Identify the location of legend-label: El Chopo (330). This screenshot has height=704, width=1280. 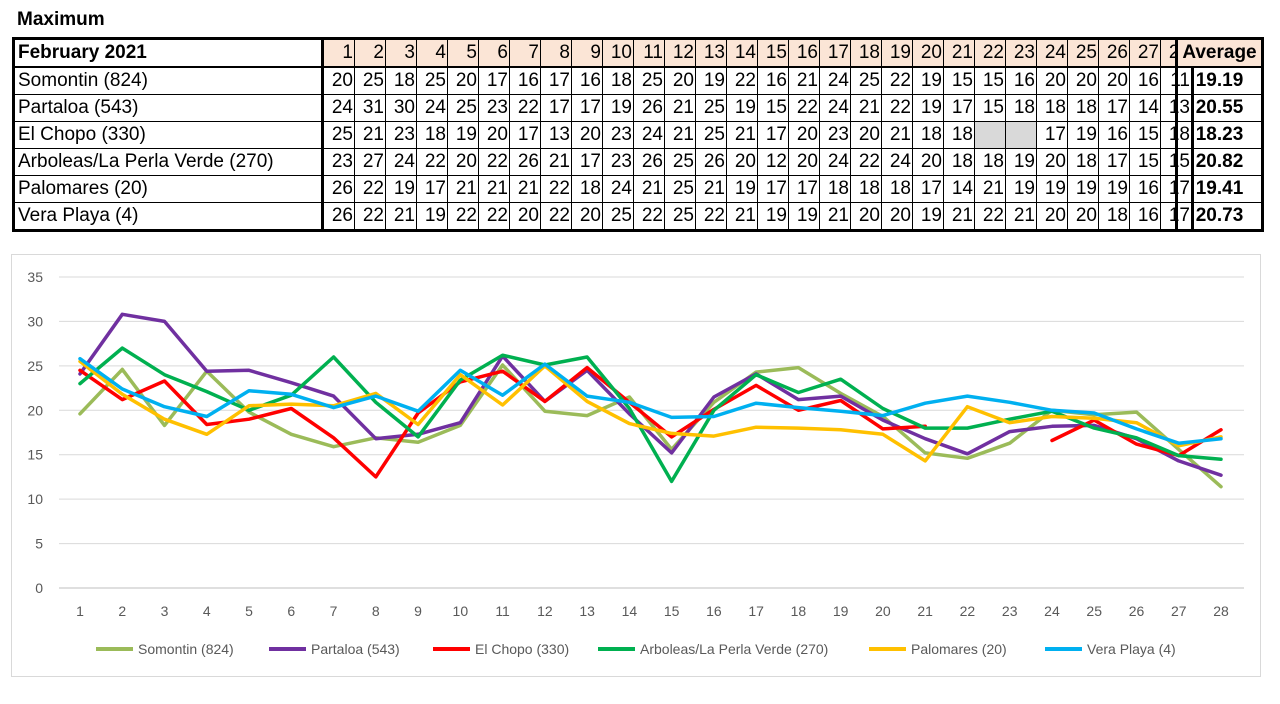
(522, 649).